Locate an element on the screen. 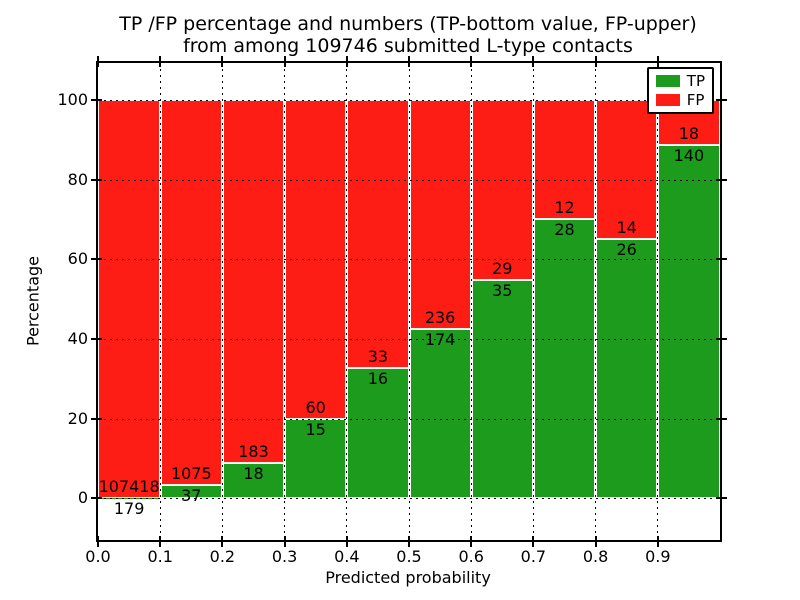 This screenshot has height=600, width=800. y-tick-label: 80 is located at coordinates (77, 179).